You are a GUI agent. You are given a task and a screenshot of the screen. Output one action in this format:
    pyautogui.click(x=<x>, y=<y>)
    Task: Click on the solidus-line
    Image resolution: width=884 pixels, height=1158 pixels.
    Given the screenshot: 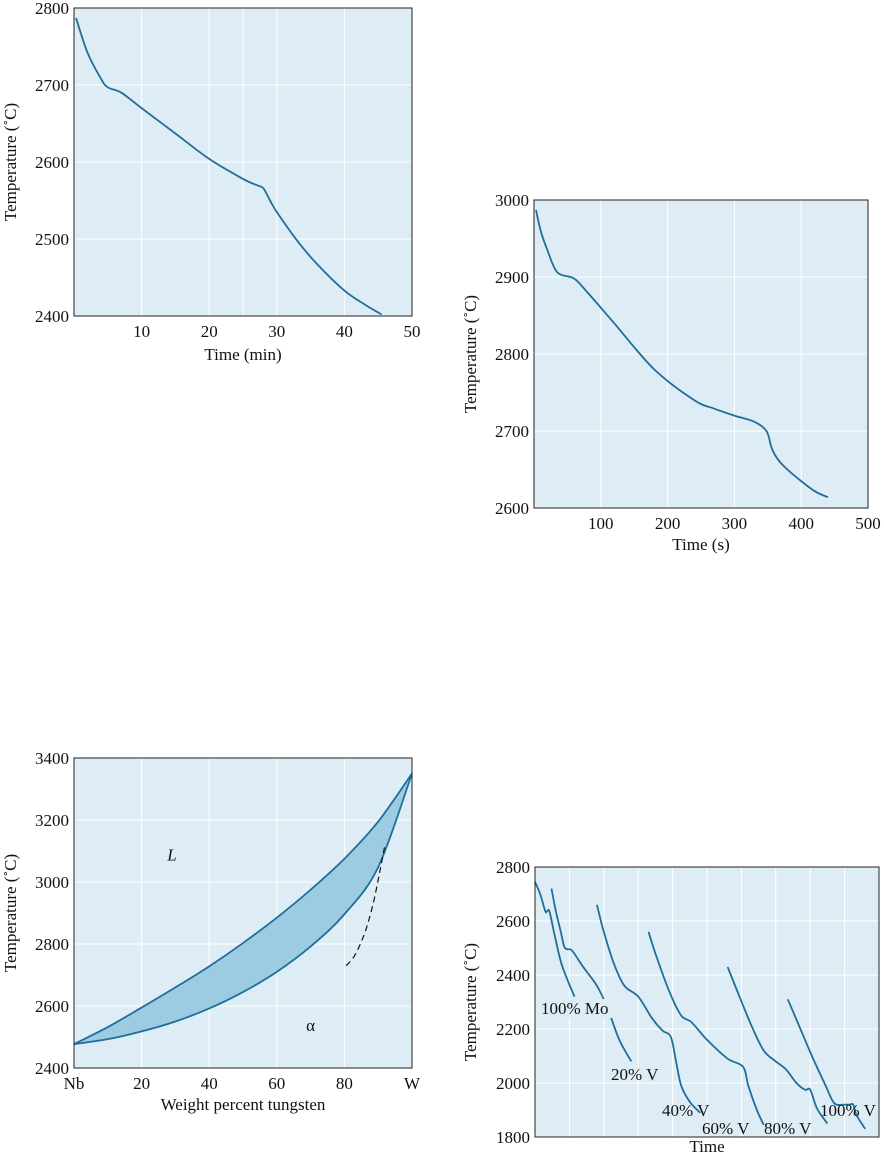 What is the action you would take?
    pyautogui.click(x=243, y=909)
    